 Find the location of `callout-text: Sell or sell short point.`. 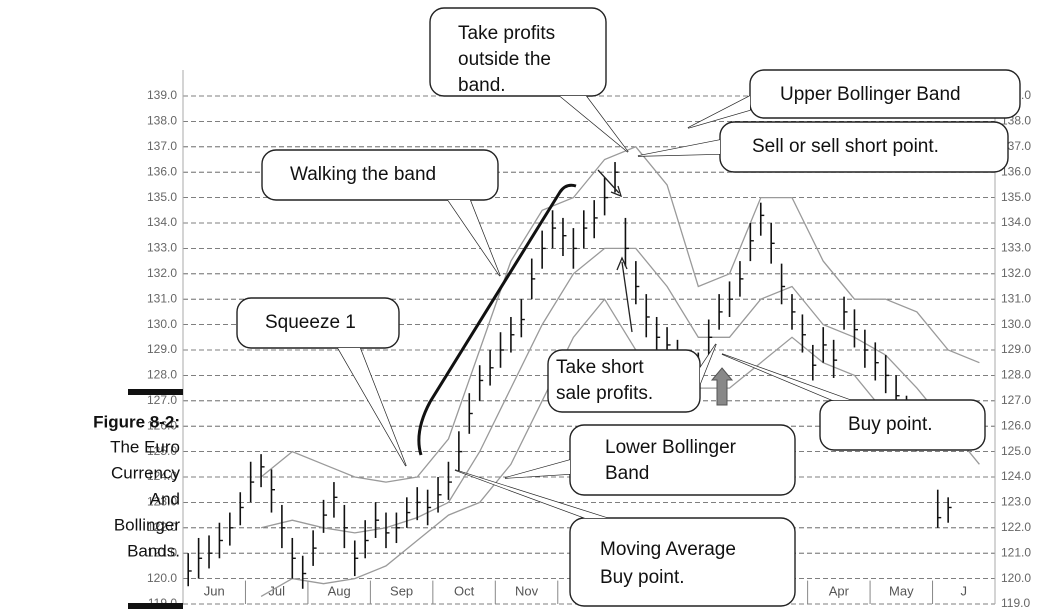

callout-text: Sell or sell short point. is located at coordinates (845, 146).